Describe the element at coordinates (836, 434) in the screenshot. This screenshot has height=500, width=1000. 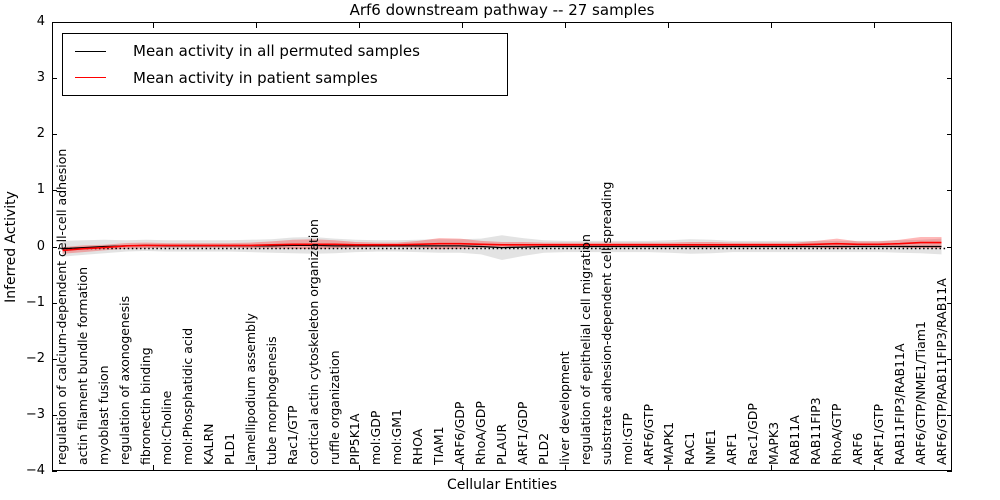
I see `x-category-label: RhoA/GTP` at that location.